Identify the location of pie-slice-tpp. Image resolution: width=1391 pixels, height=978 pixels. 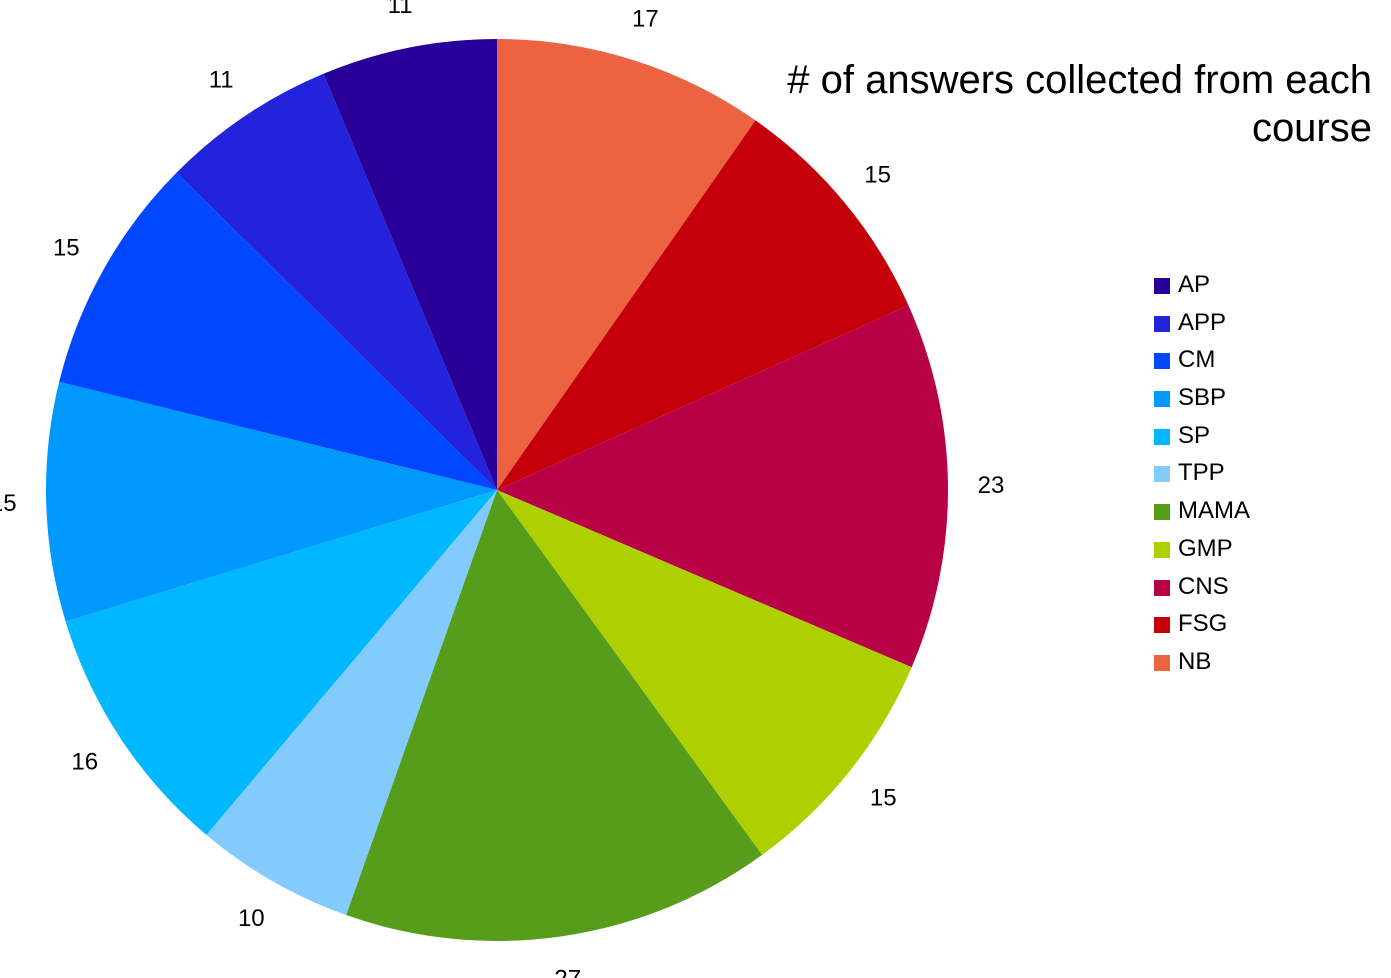
(351, 703).